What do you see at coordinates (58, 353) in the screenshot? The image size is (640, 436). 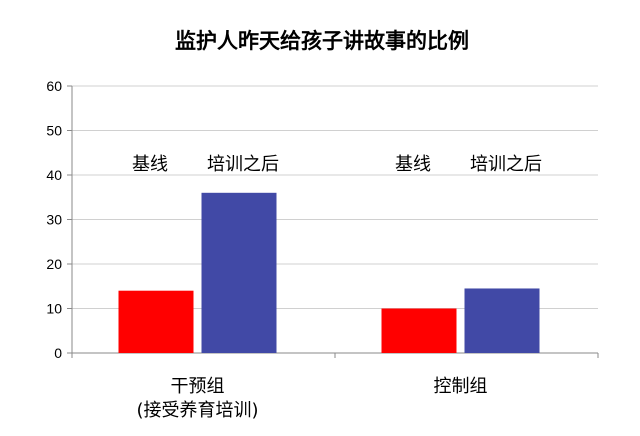 I see `y-tick-label: 0` at bounding box center [58, 353].